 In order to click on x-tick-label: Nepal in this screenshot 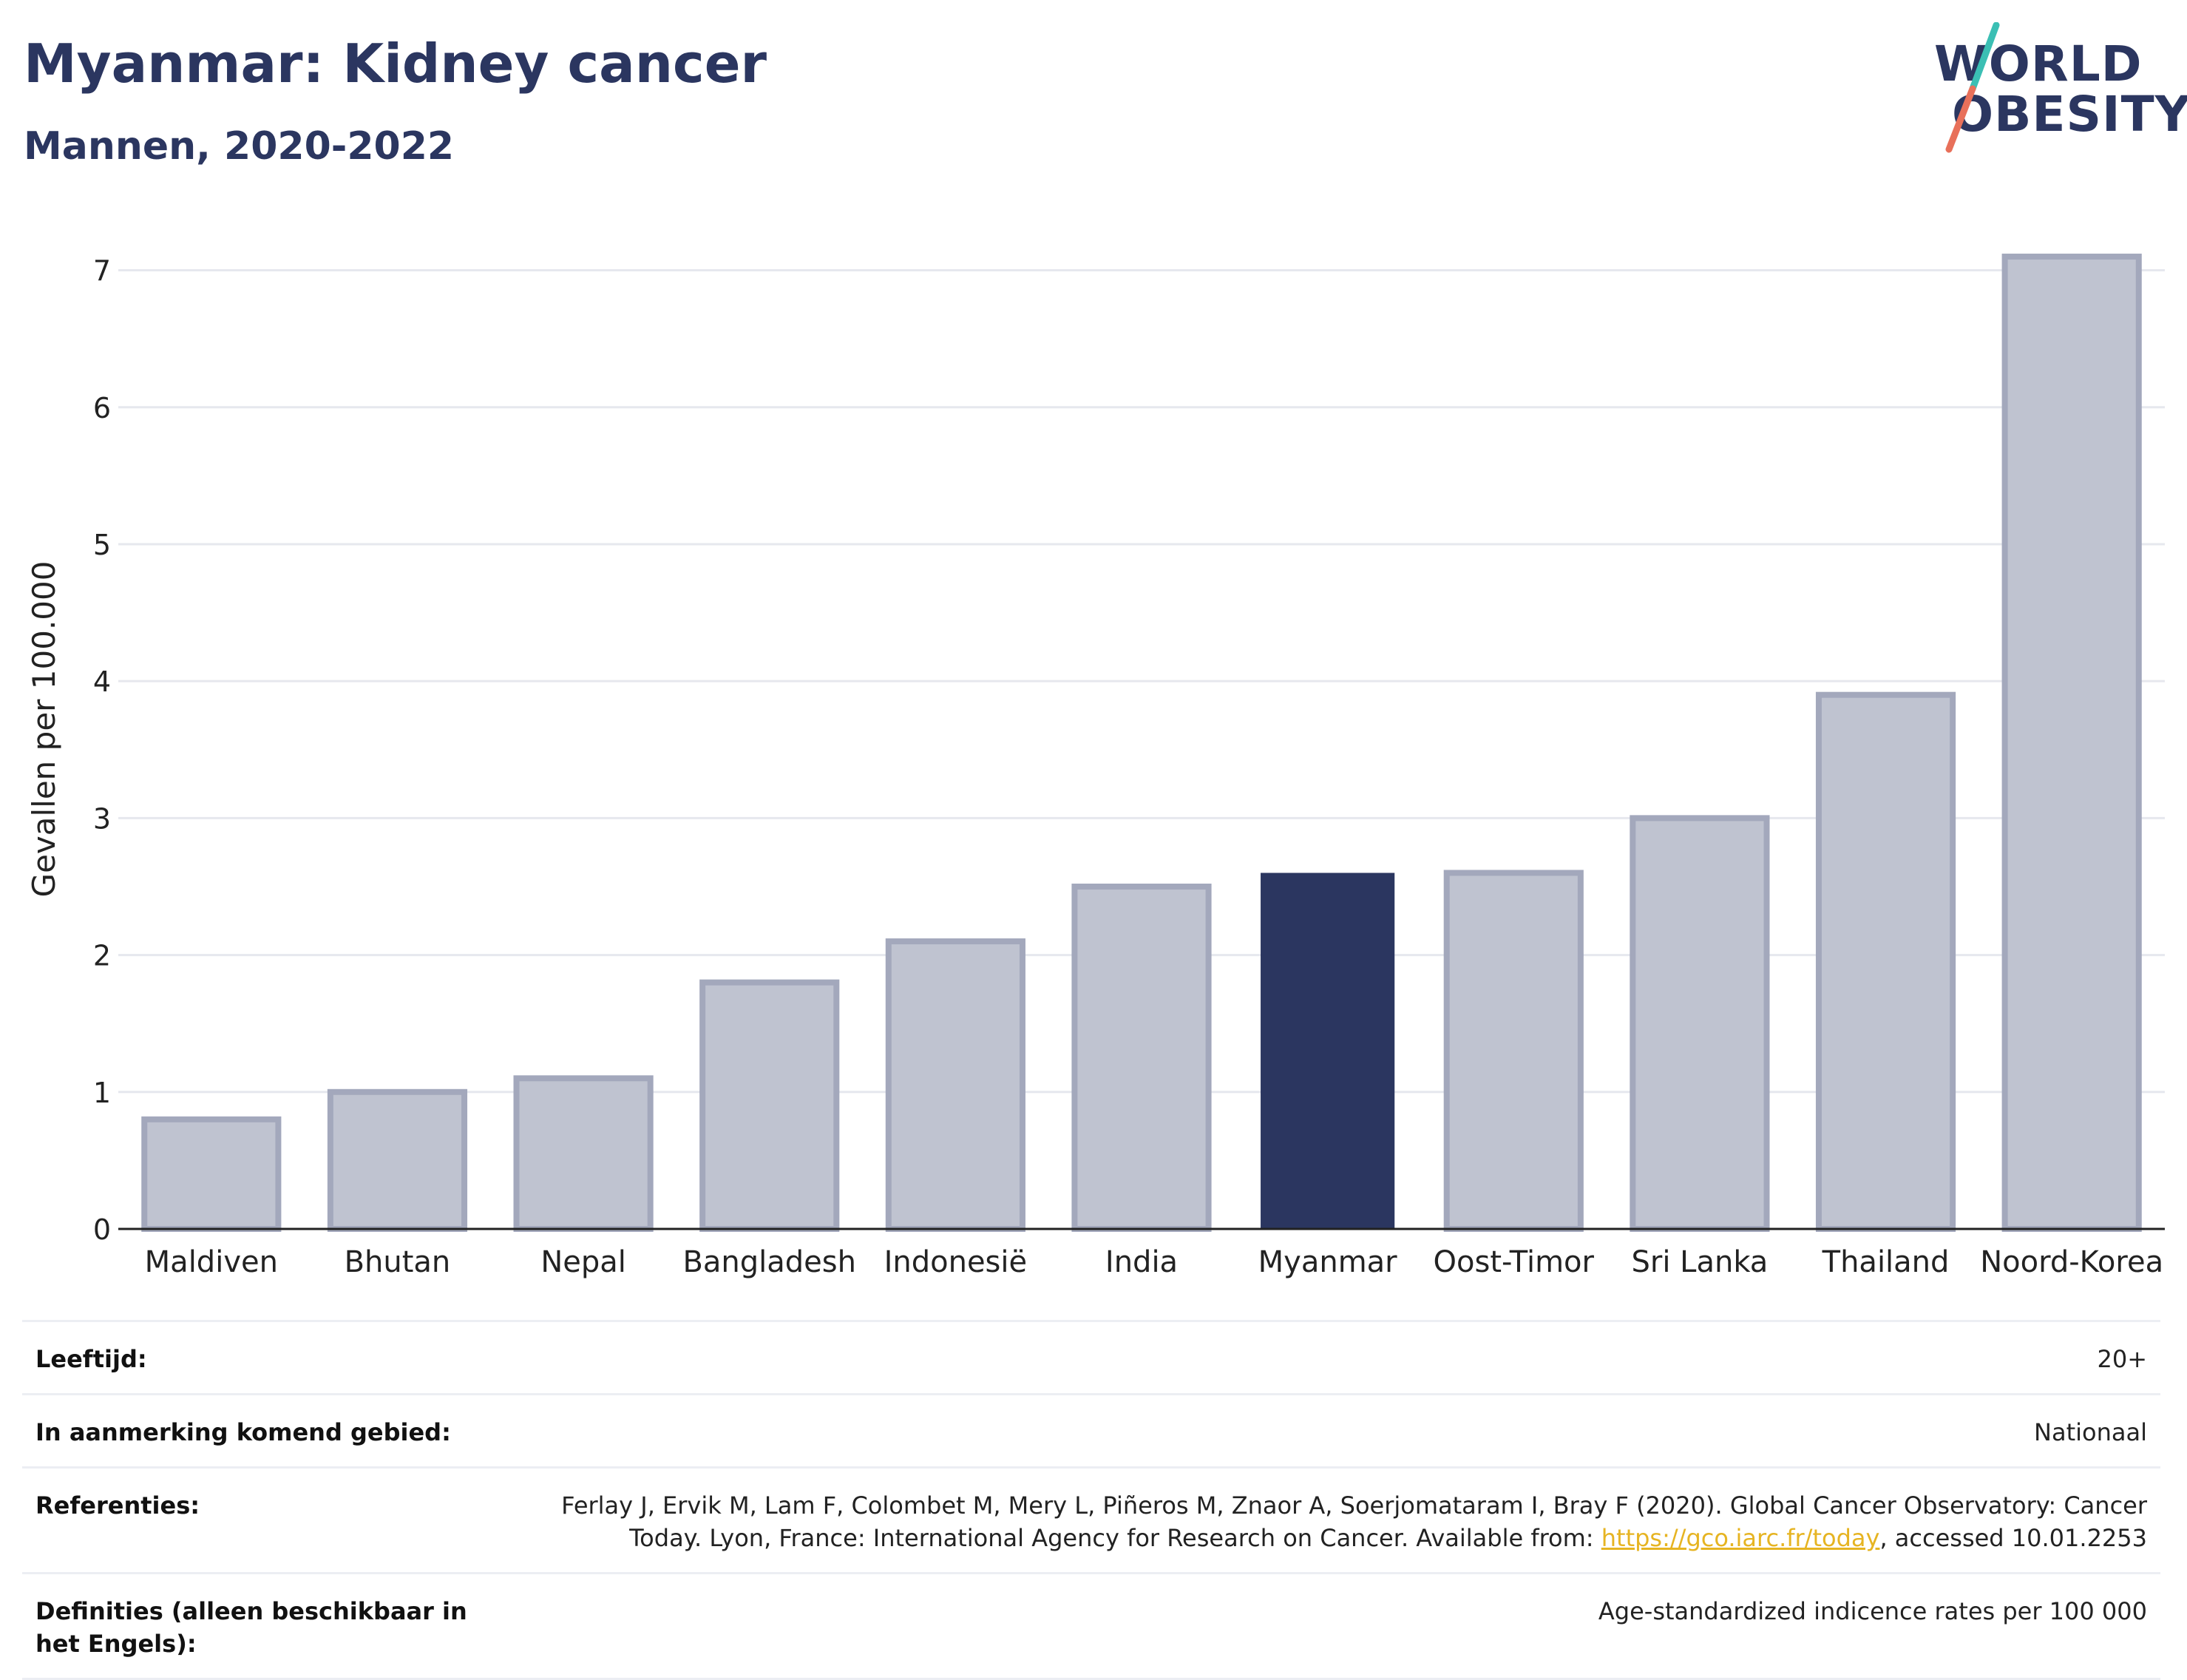, I will do `click(583, 1262)`.